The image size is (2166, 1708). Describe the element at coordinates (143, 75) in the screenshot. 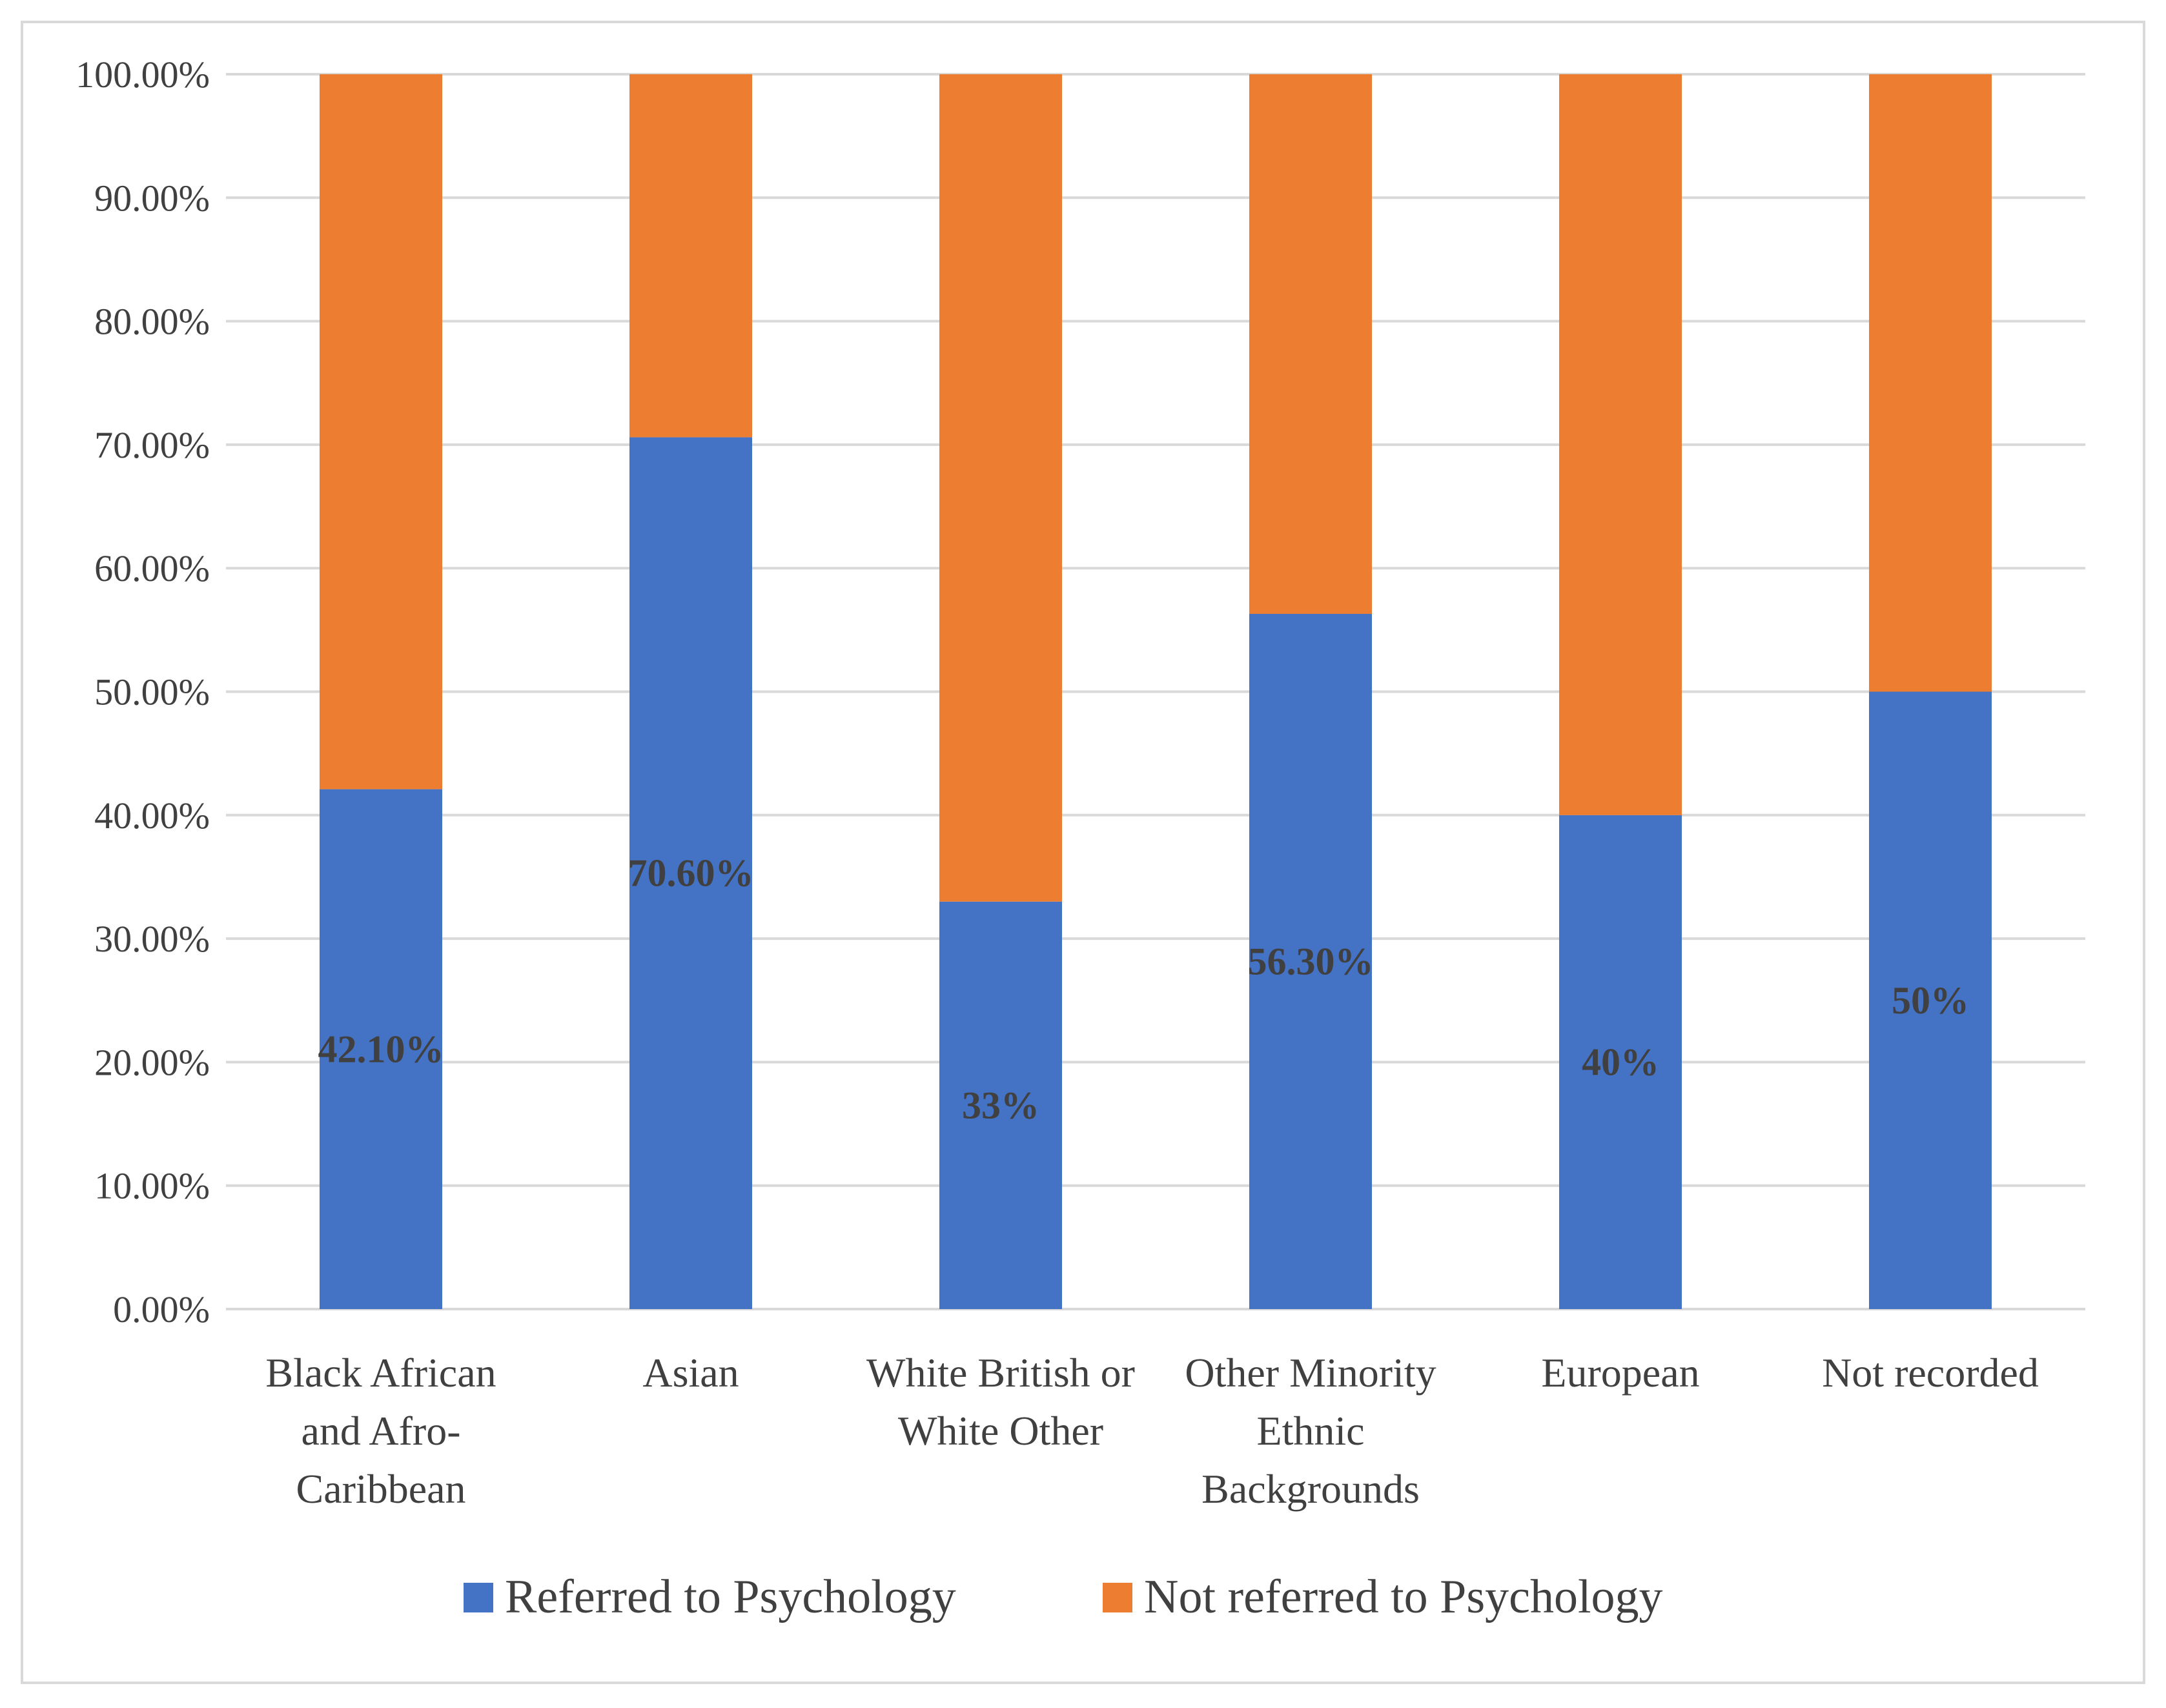

I see `y-tick-label: 100.00%` at that location.